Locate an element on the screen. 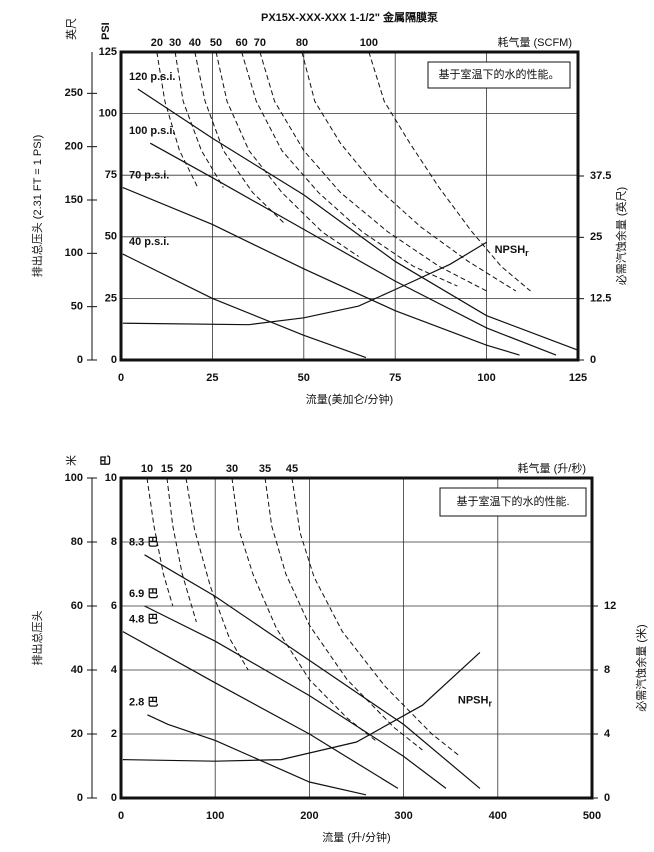 This screenshot has width=654, height=852. note: 基于室温下的水的性能. is located at coordinates (512, 501).